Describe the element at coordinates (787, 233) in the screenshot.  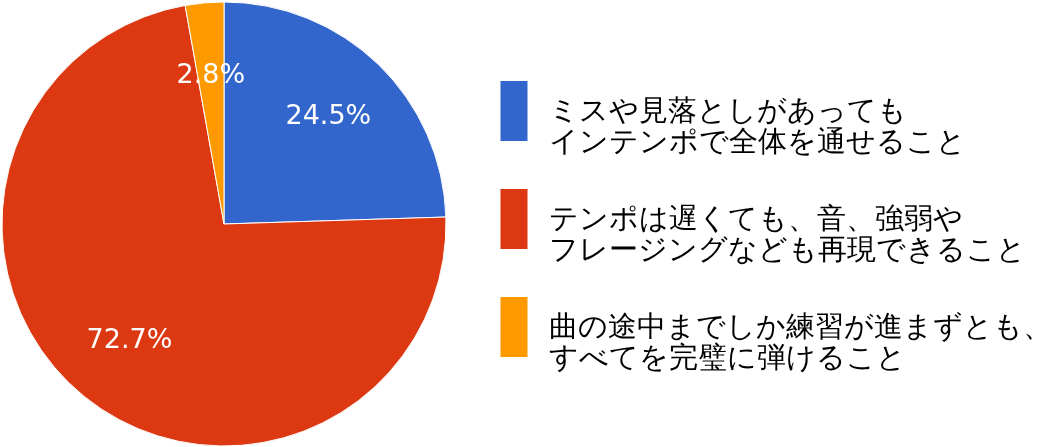
I see `legend-label: テンポは遅くても、音、強弱やフレージングなども再現できること` at that location.